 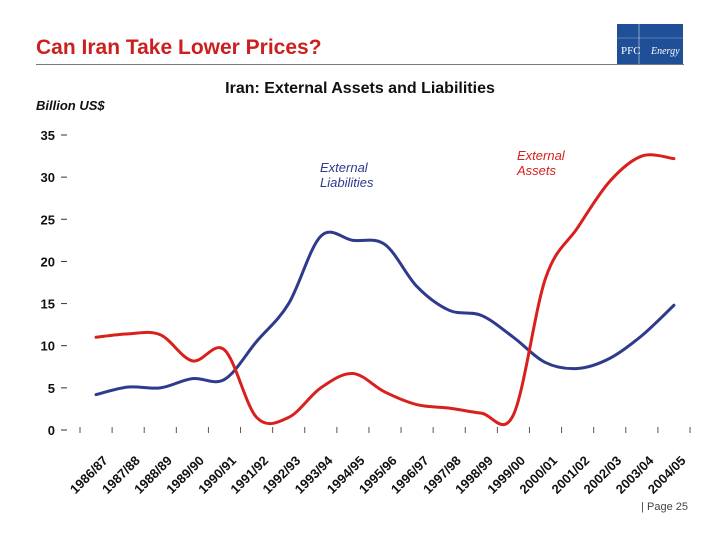 What do you see at coordinates (48, 261) in the screenshot?
I see `y-tick-label: 20` at bounding box center [48, 261].